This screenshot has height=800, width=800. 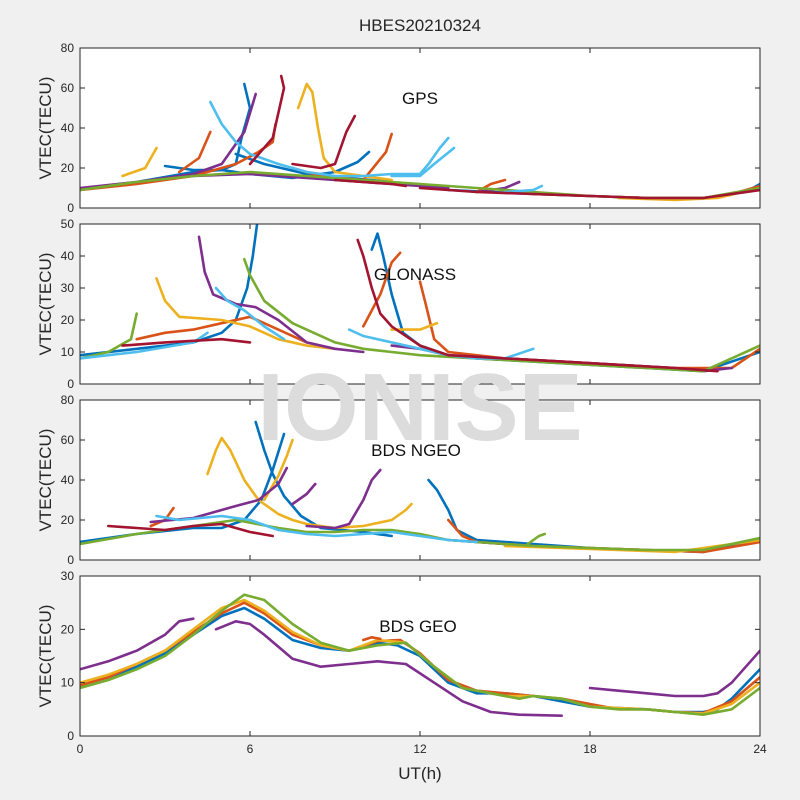 What do you see at coordinates (419, 773) in the screenshot?
I see `x-axis-label: UT(h)` at bounding box center [419, 773].